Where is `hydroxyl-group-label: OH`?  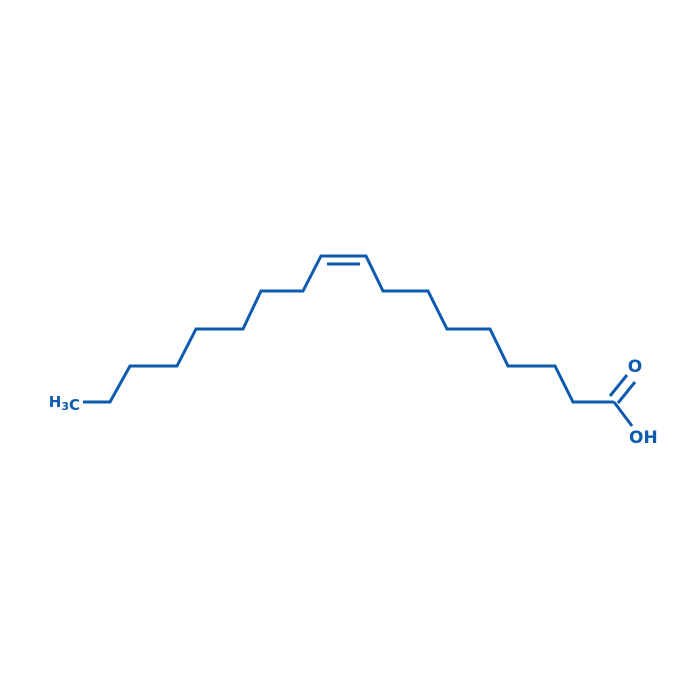 hydroxyl-group-label: OH is located at coordinates (643, 438).